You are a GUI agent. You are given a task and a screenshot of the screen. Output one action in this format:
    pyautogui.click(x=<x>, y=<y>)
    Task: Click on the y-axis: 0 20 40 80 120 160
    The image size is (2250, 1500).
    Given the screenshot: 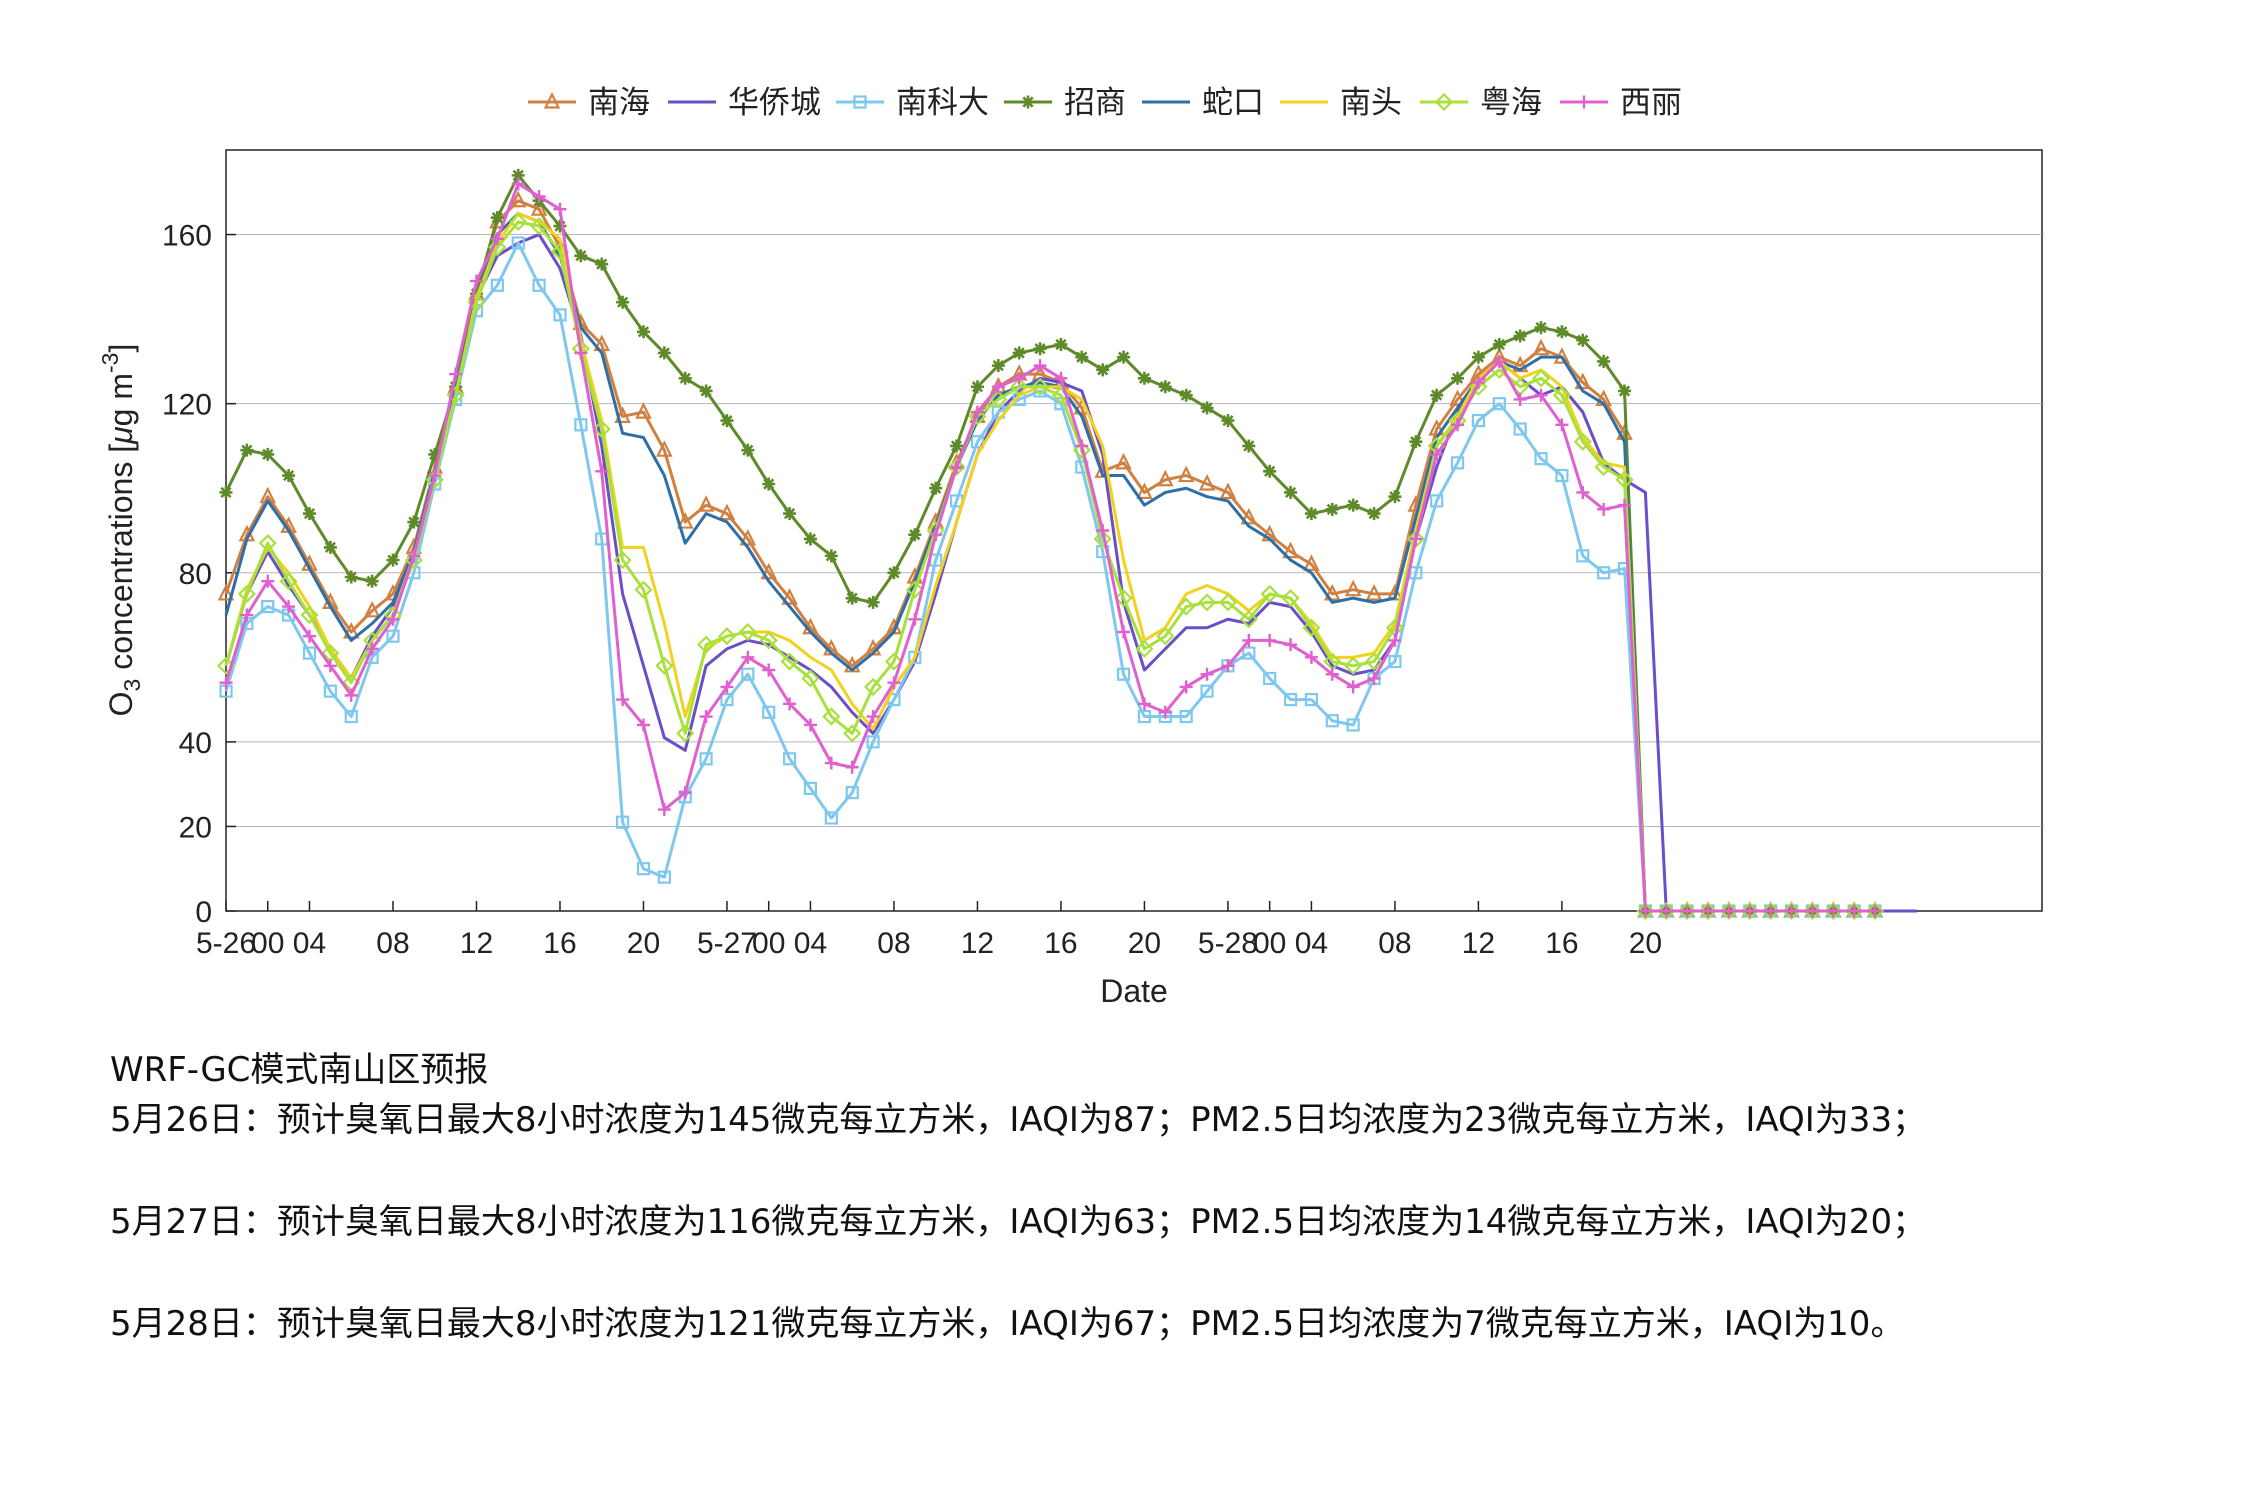 What is the action you would take?
    pyautogui.click(x=199, y=574)
    